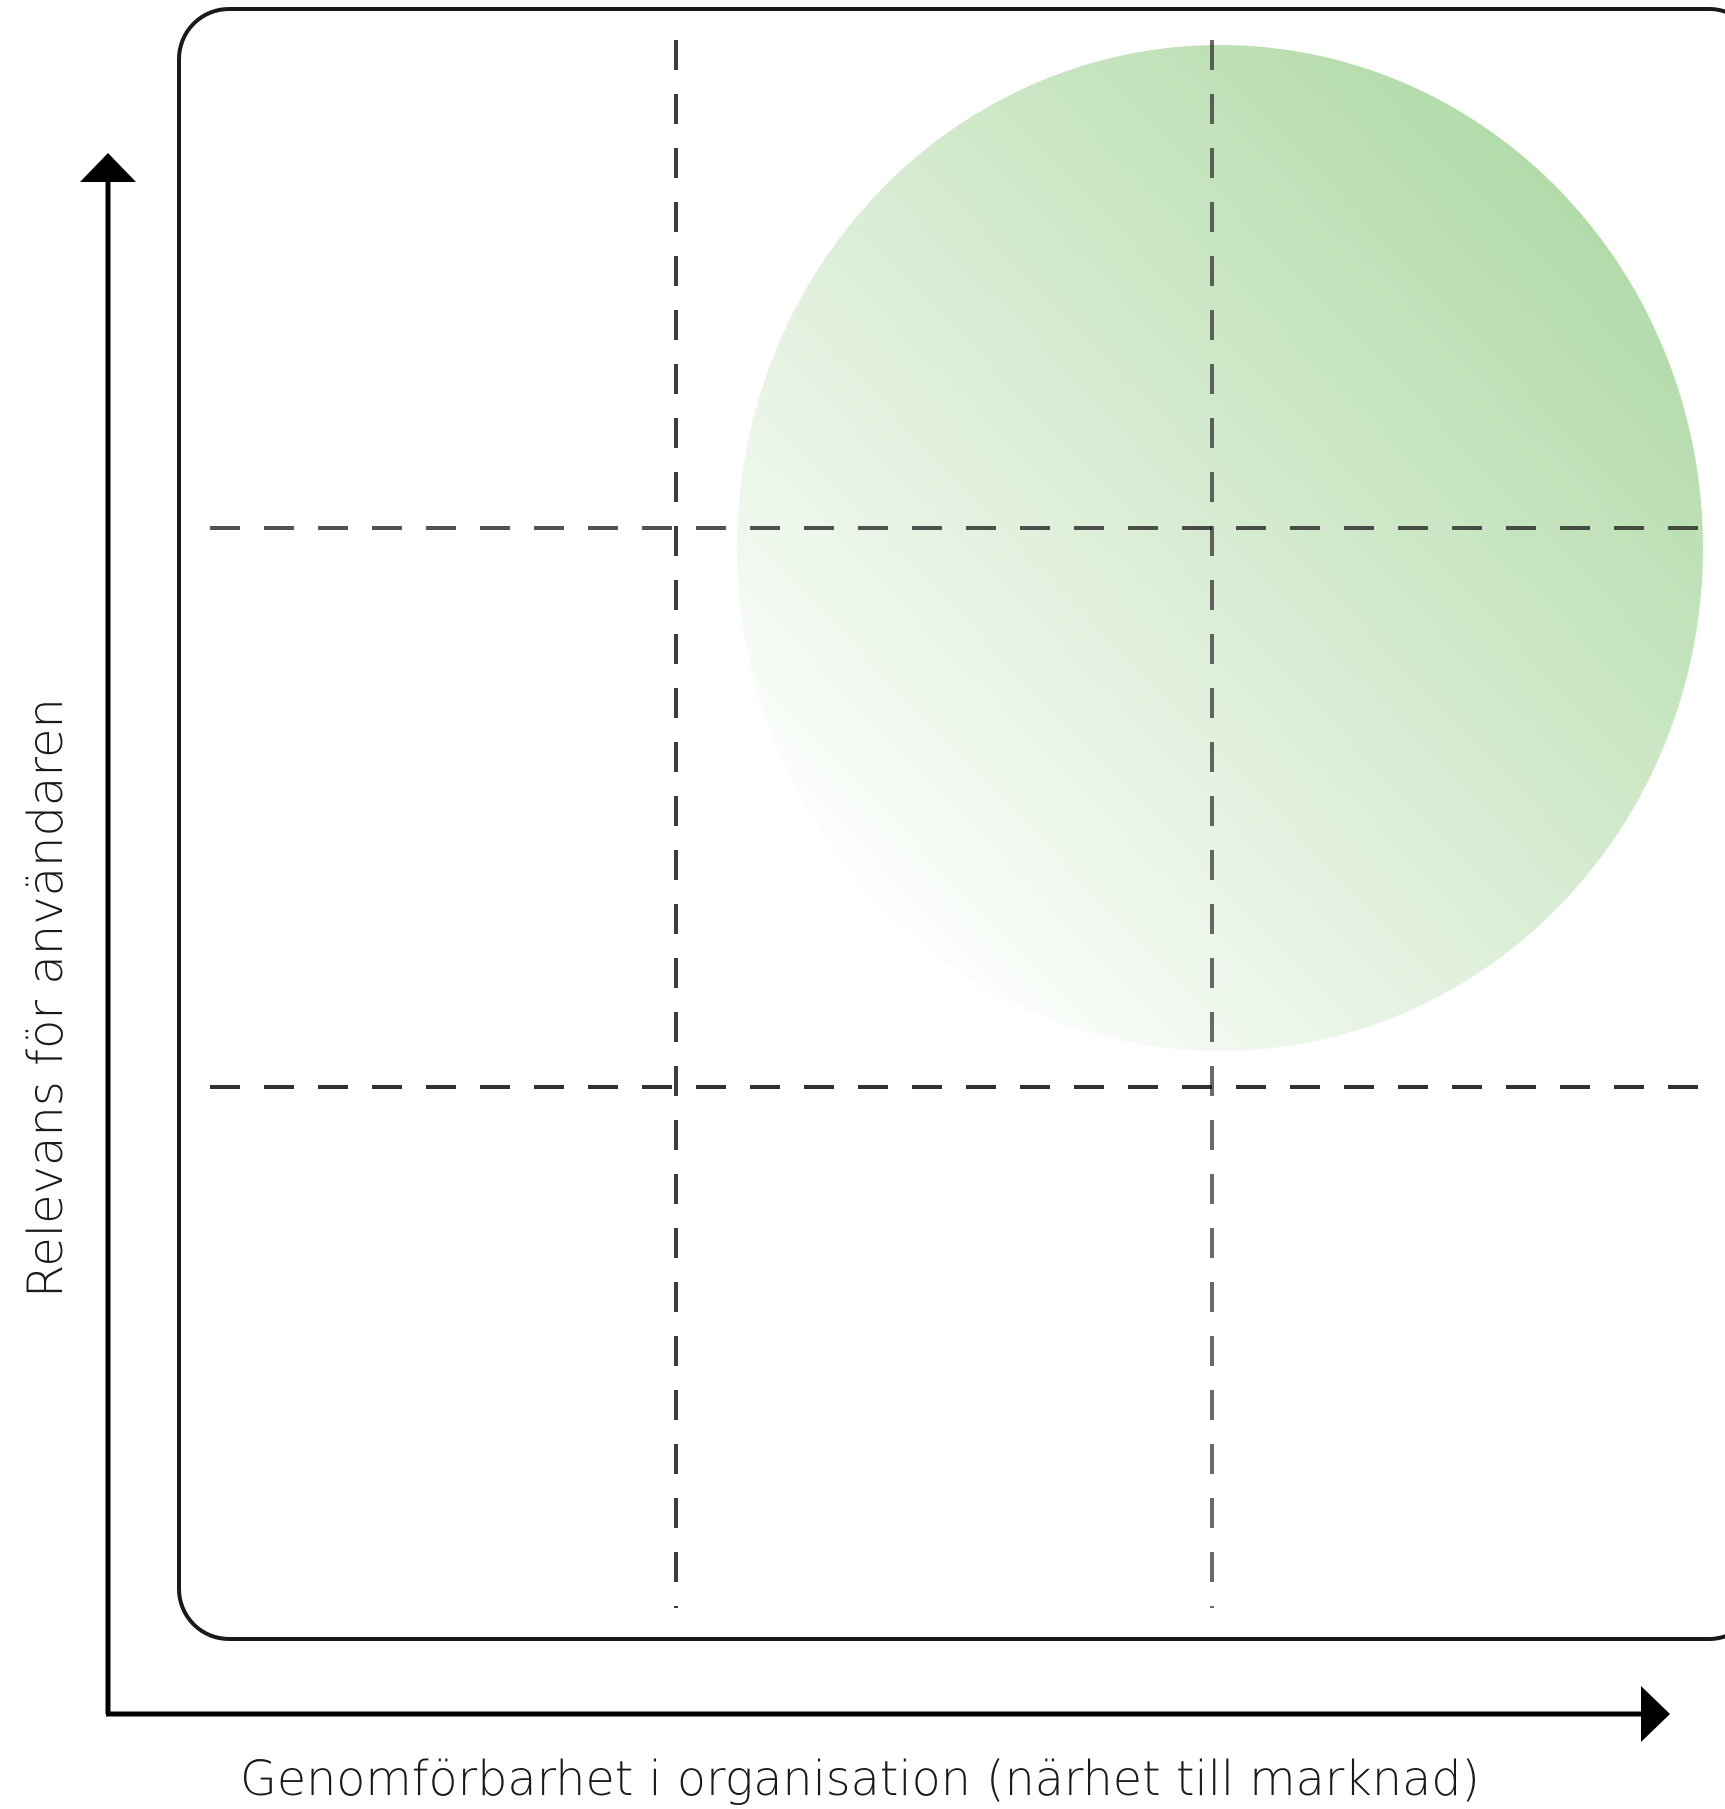 This screenshot has height=1809, width=1725. What do you see at coordinates (1655, 1714) in the screenshot?
I see `x-axis-arrow-icon` at bounding box center [1655, 1714].